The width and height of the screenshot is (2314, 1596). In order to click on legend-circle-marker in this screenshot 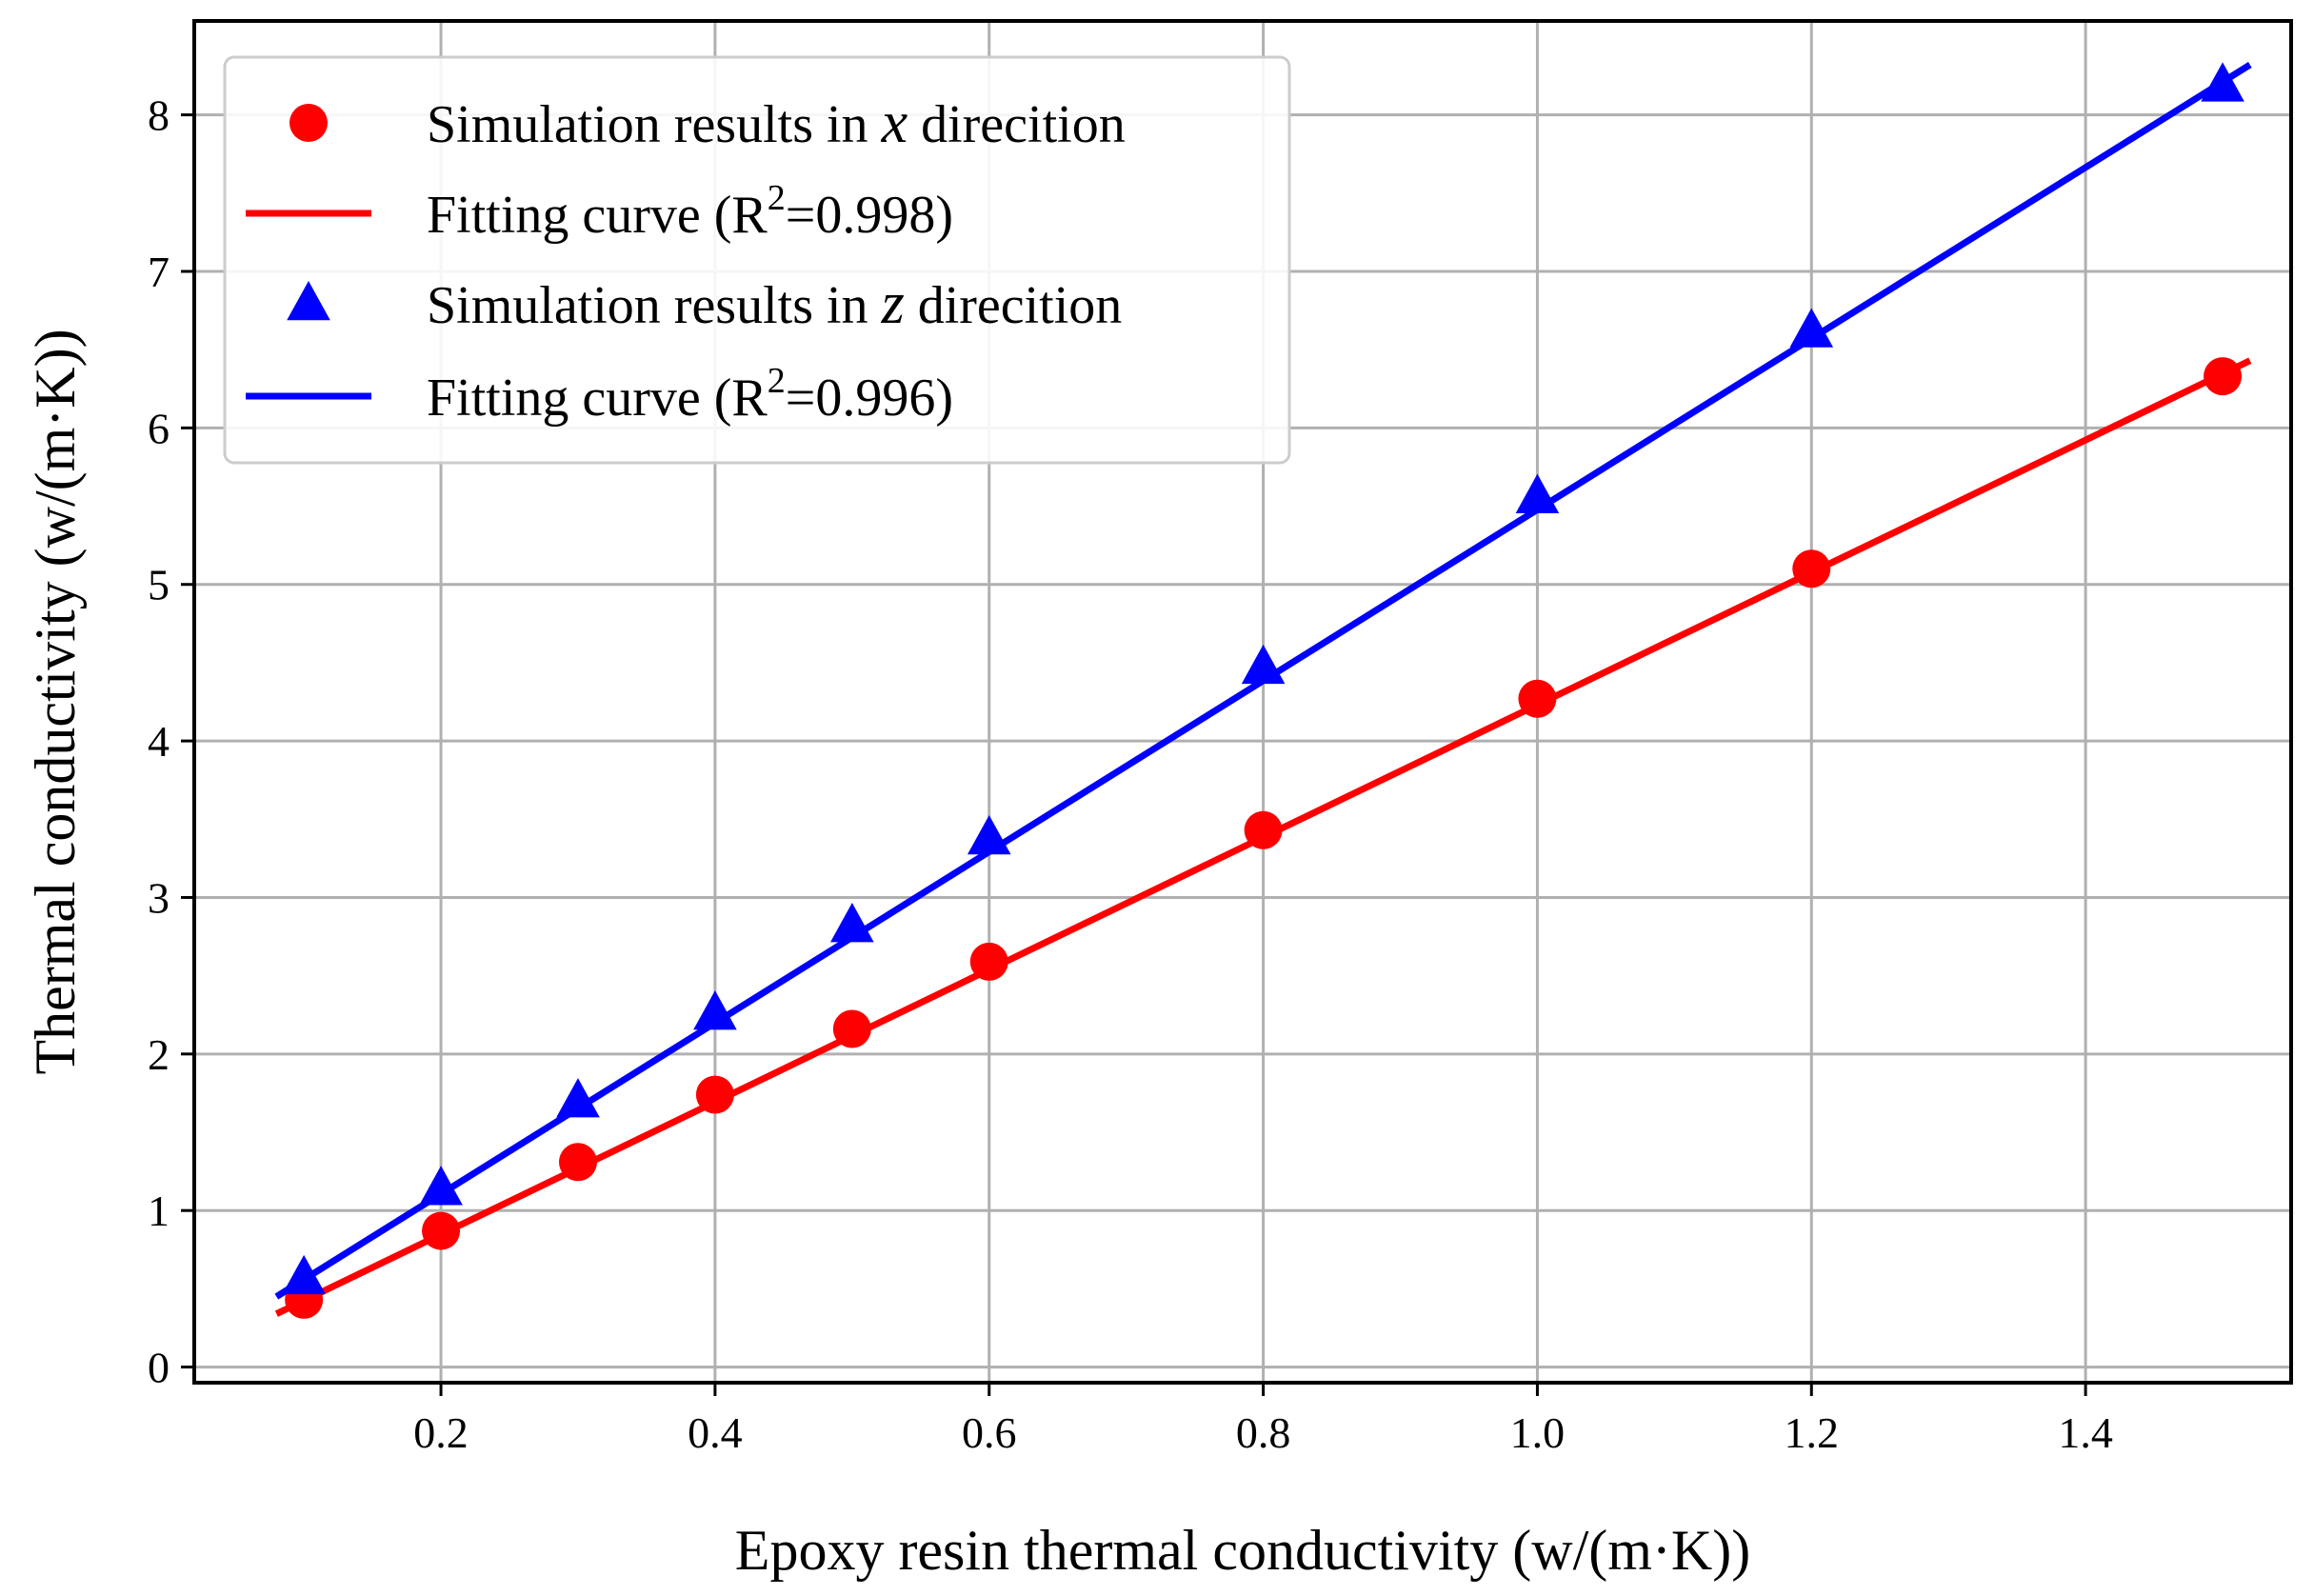, I will do `click(308, 123)`.